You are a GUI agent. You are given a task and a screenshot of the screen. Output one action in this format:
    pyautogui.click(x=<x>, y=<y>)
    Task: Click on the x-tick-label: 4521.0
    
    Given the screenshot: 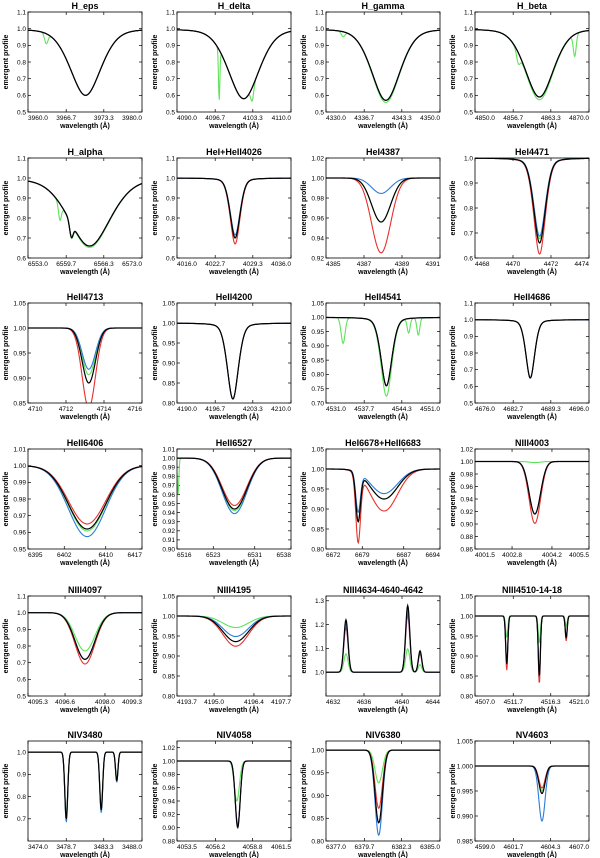 What is the action you would take?
    pyautogui.click(x=579, y=702)
    